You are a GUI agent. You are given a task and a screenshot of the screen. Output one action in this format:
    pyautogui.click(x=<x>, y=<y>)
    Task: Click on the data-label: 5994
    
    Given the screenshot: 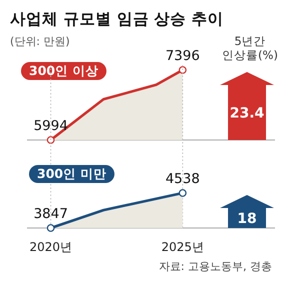 What is the action you would take?
    pyautogui.click(x=51, y=126)
    